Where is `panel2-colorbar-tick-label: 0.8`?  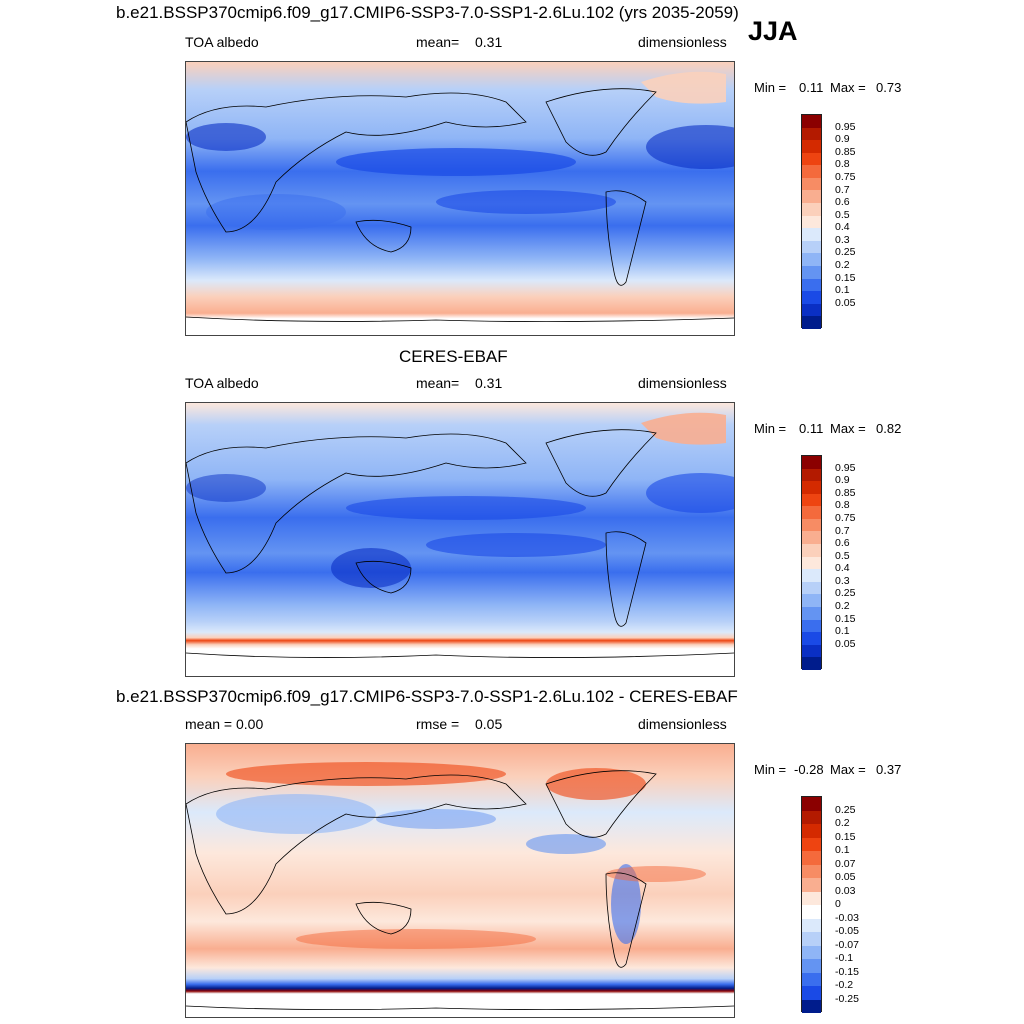
panel2-colorbar-tick-label: 0.8 is located at coordinates (842, 505).